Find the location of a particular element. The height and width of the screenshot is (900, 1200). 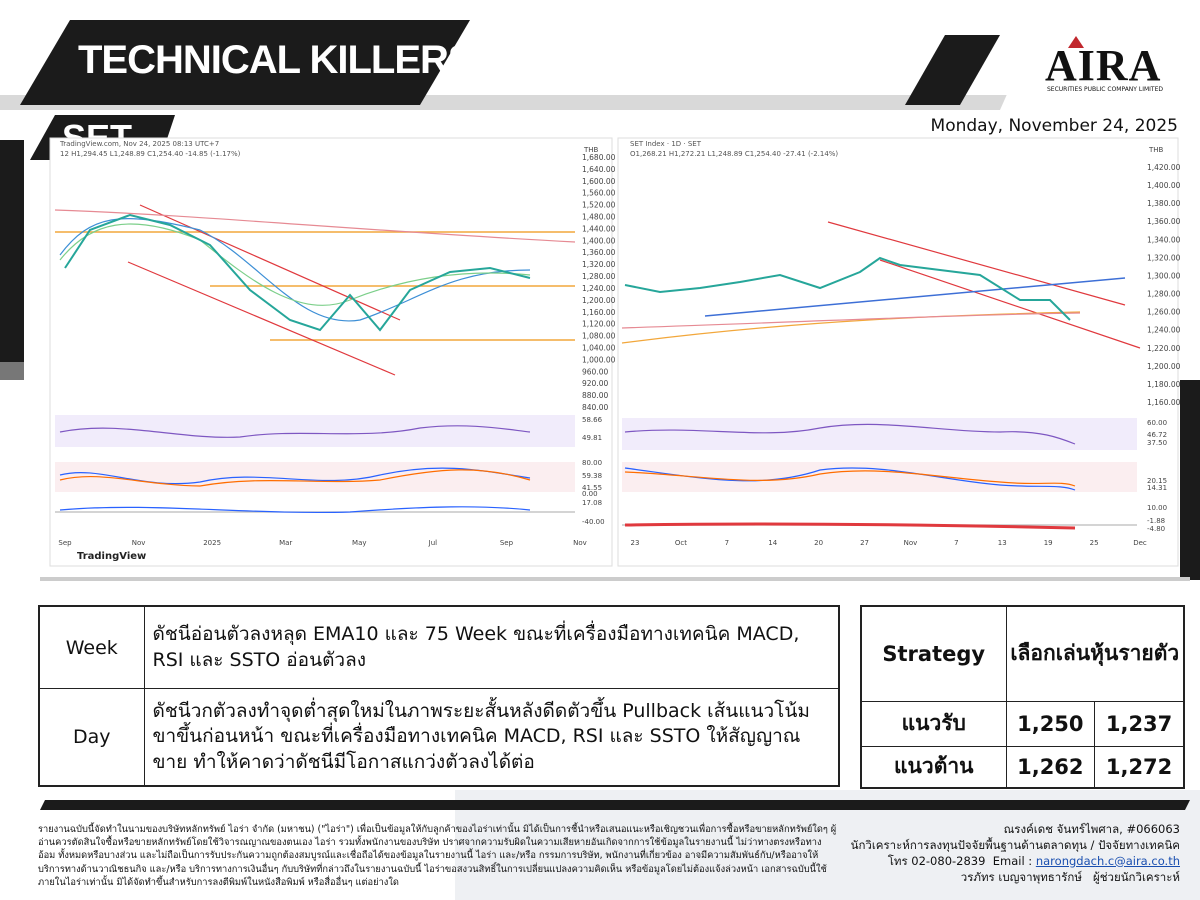

price-label: 1,120.00 is located at coordinates (599, 324).